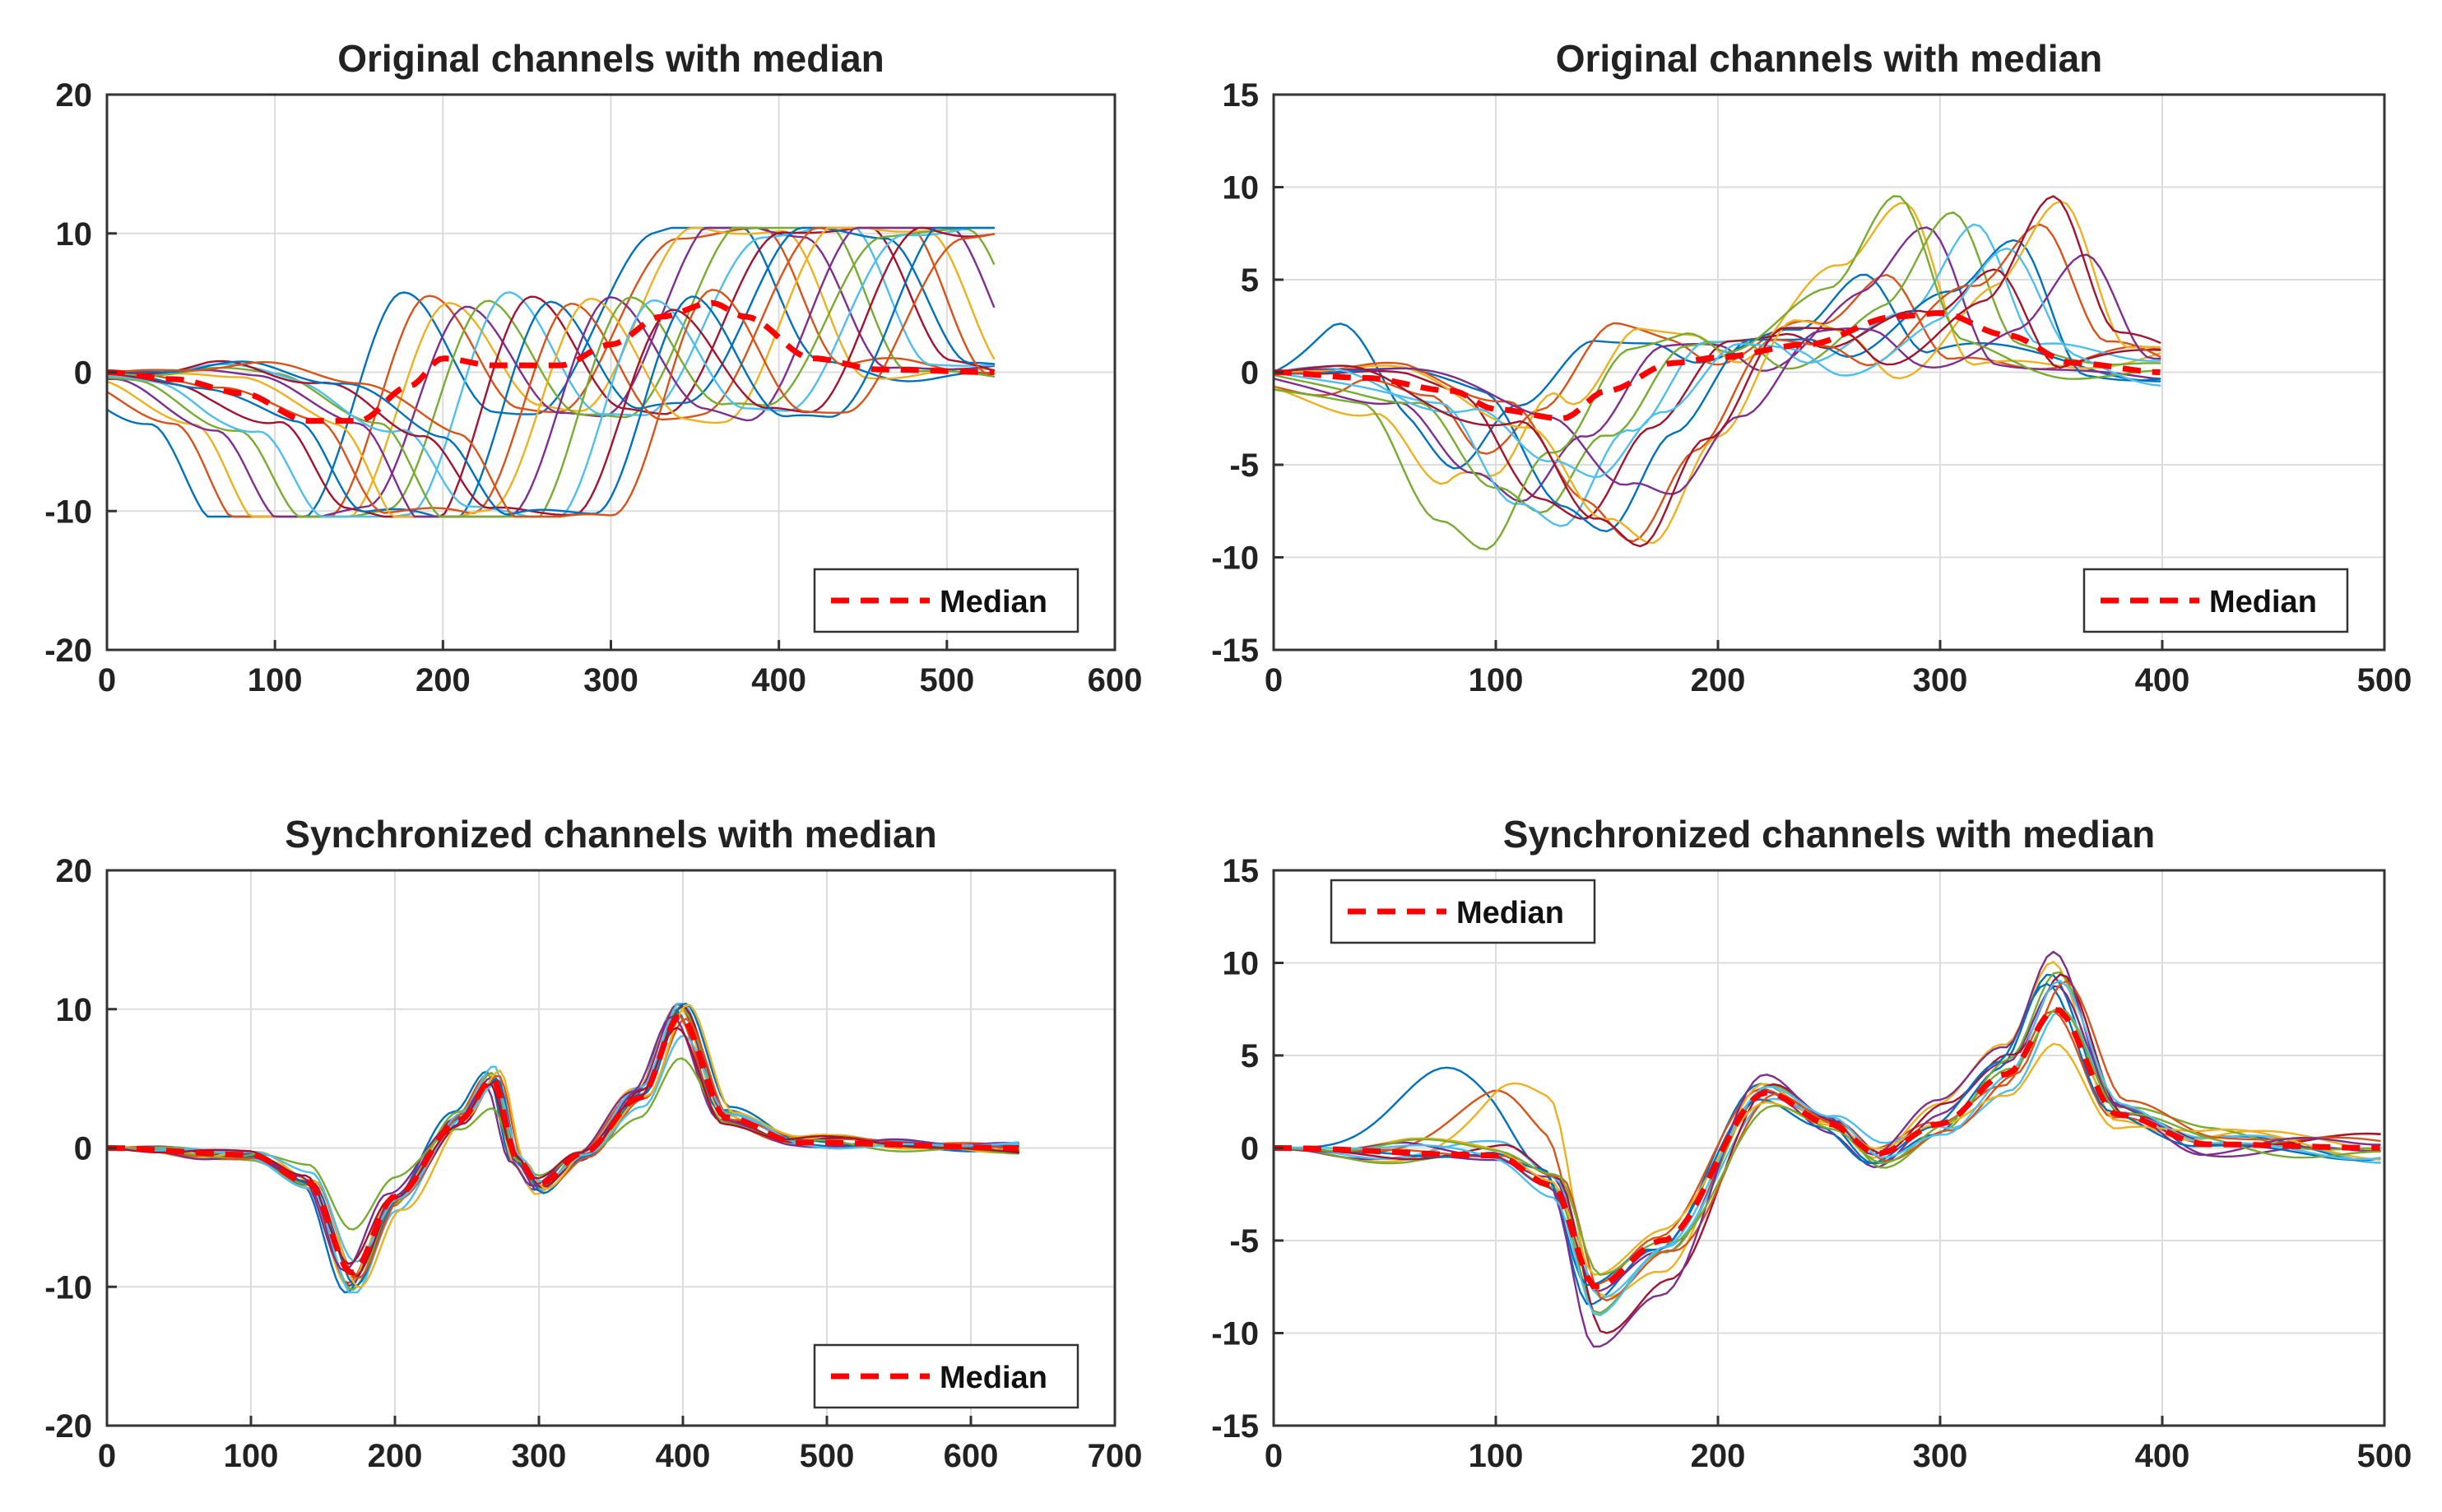  I want to click on x-tick-label: 700, so click(1115, 1456).